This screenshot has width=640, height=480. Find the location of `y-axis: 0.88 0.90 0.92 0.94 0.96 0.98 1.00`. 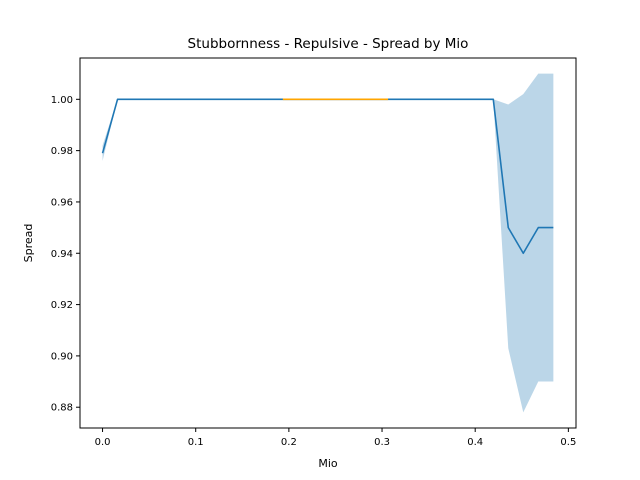

y-axis: 0.88 0.90 0.92 0.94 0.96 0.98 1.00 is located at coordinates (65, 254).